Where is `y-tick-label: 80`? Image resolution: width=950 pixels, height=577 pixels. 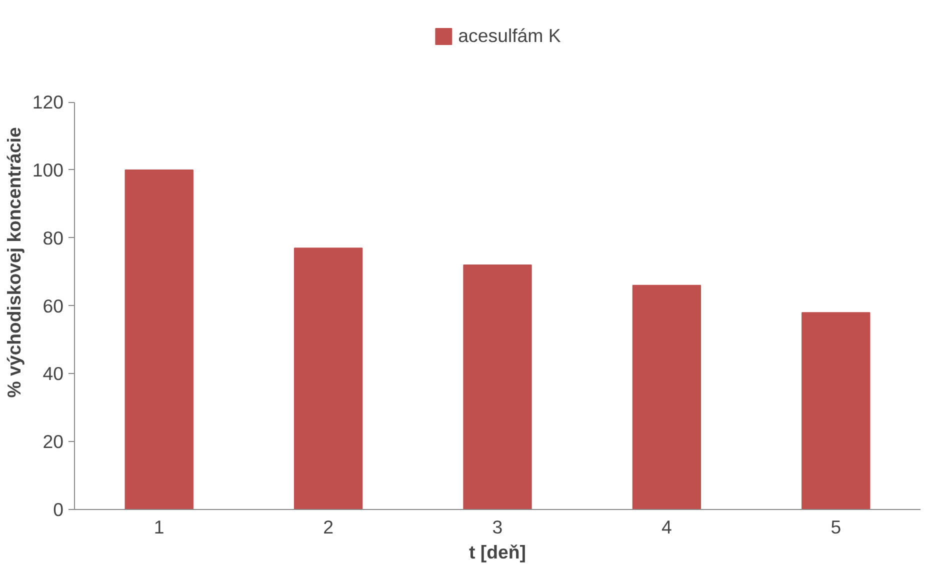
y-tick-label: 80 is located at coordinates (53, 237).